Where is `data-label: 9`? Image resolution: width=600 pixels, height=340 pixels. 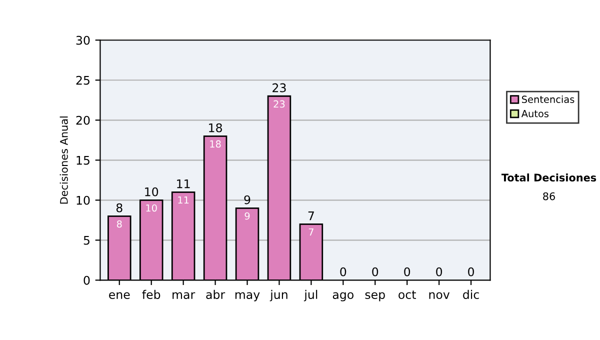
data-label: 9 is located at coordinates (247, 216).